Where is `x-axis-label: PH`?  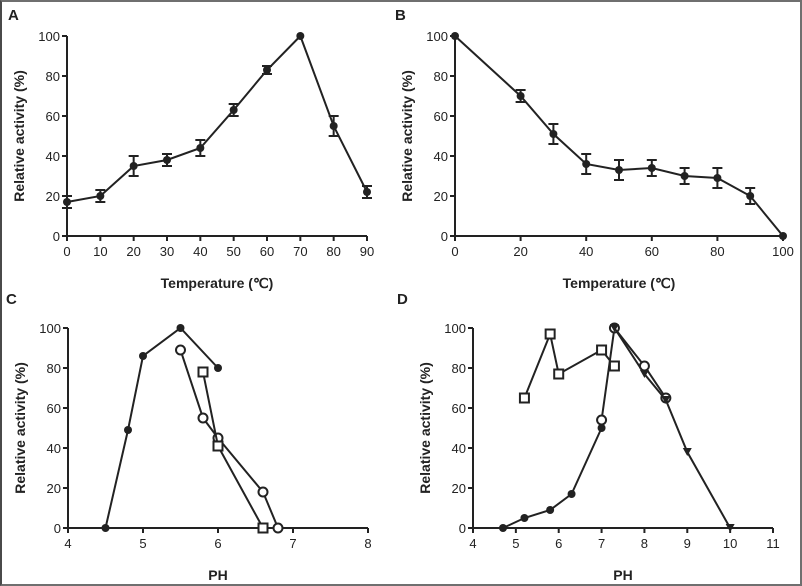
x-axis-label: PH is located at coordinates (622, 575).